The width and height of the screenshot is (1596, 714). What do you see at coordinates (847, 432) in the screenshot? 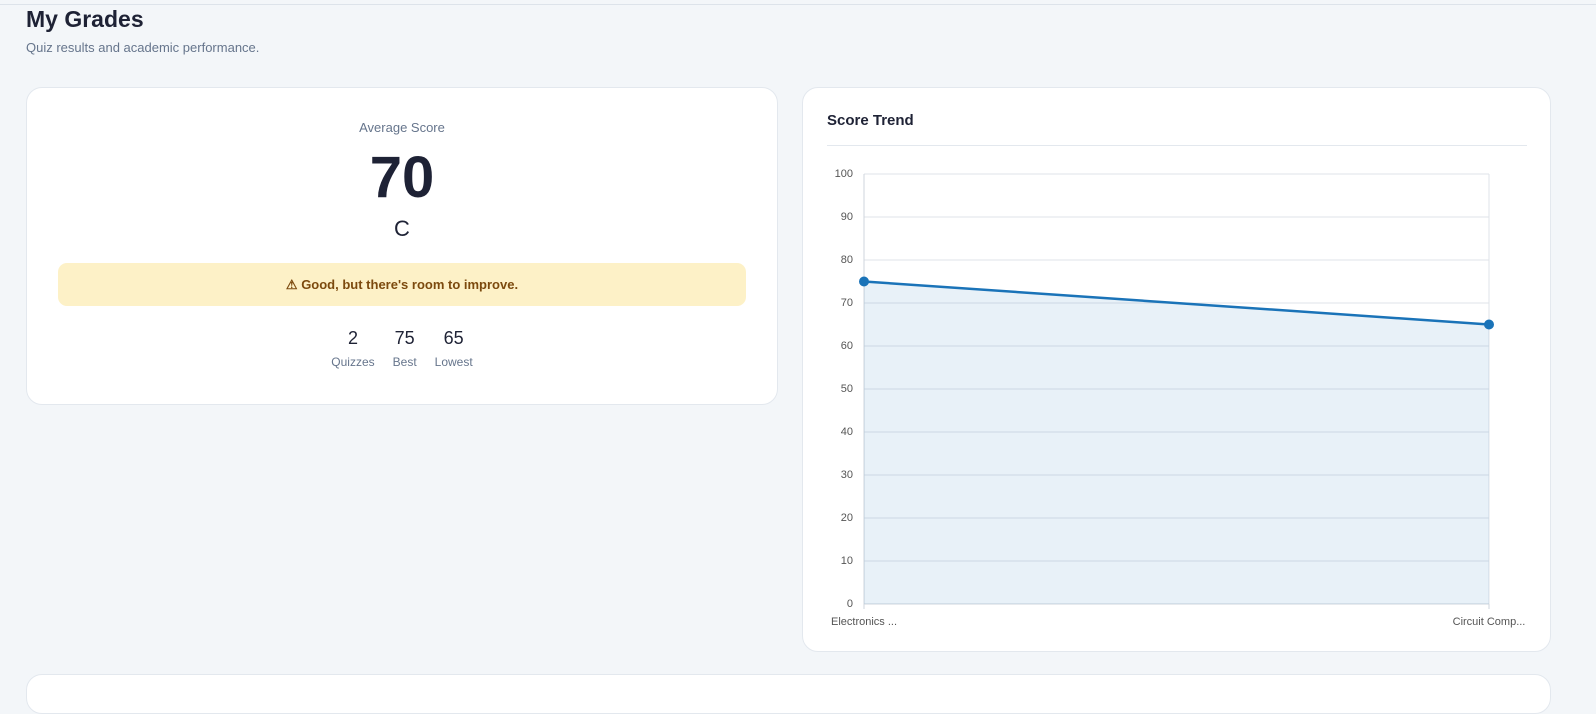
I see `y-tick-label: 40` at bounding box center [847, 432].